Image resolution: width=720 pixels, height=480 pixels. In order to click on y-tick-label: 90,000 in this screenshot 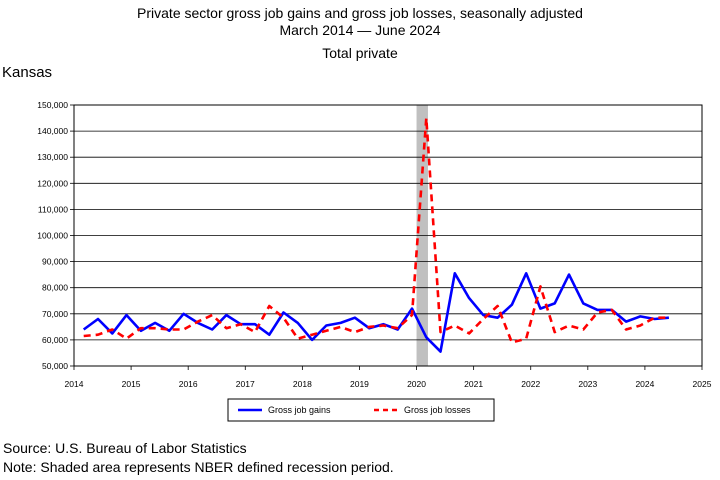, I will do `click(55, 262)`.